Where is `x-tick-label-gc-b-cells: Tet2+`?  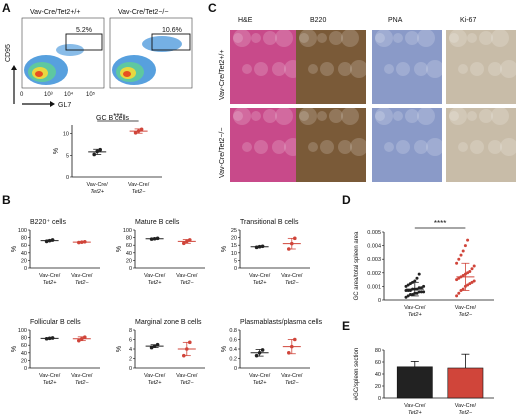 x-tick-label-gc-b-cells: Tet2+ is located at coordinates (97, 192).